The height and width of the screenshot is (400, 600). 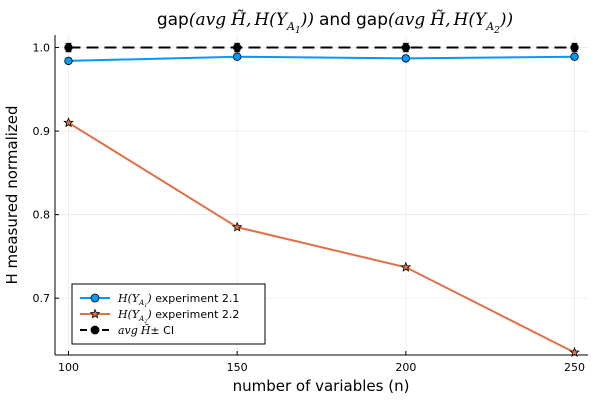 I want to click on x-tick-label: 150, so click(x=237, y=367).